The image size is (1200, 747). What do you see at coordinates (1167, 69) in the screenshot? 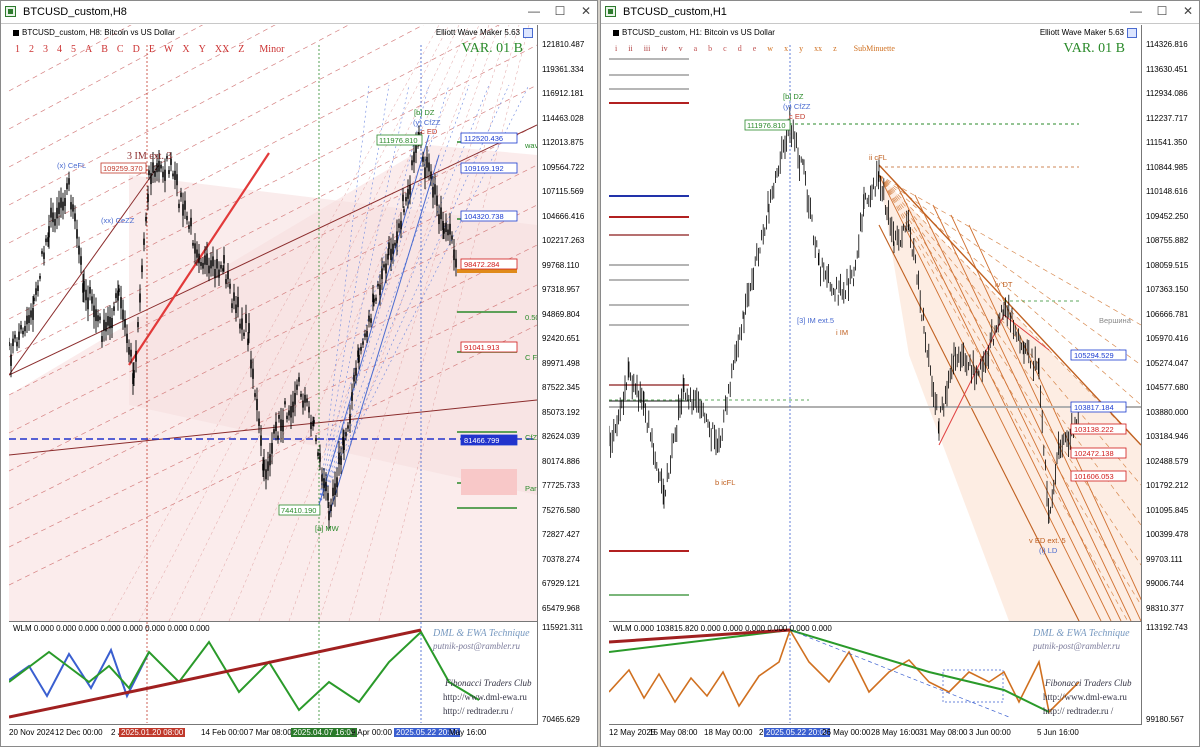
I see `price-tick-label: 113630.451` at bounding box center [1167, 69].